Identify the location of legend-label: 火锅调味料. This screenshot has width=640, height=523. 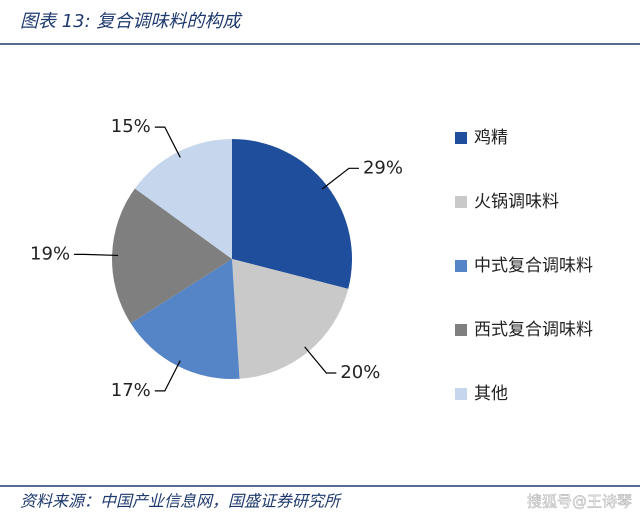
(516, 202).